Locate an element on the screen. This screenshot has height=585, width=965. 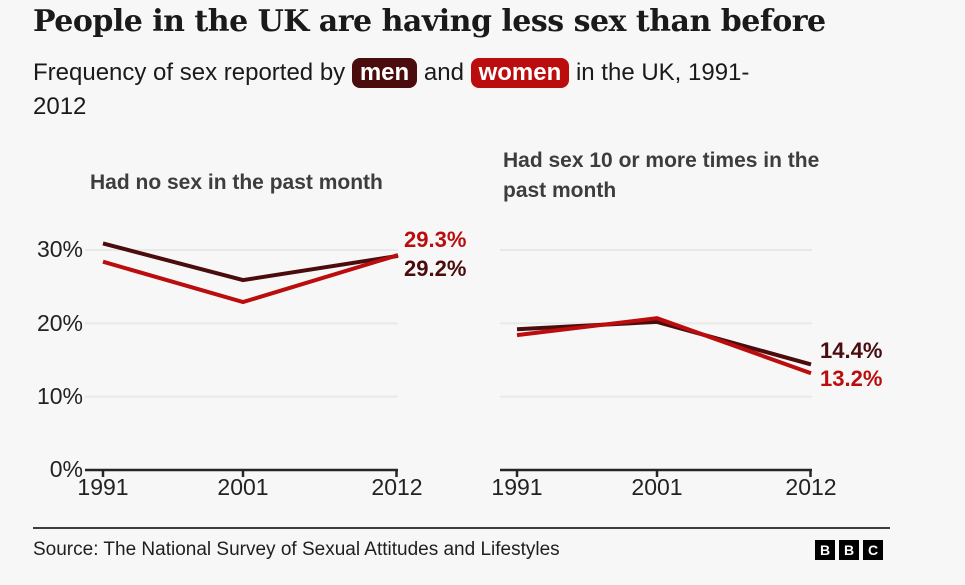
right-chart-men-value: 14.4% is located at coordinates (851, 350).